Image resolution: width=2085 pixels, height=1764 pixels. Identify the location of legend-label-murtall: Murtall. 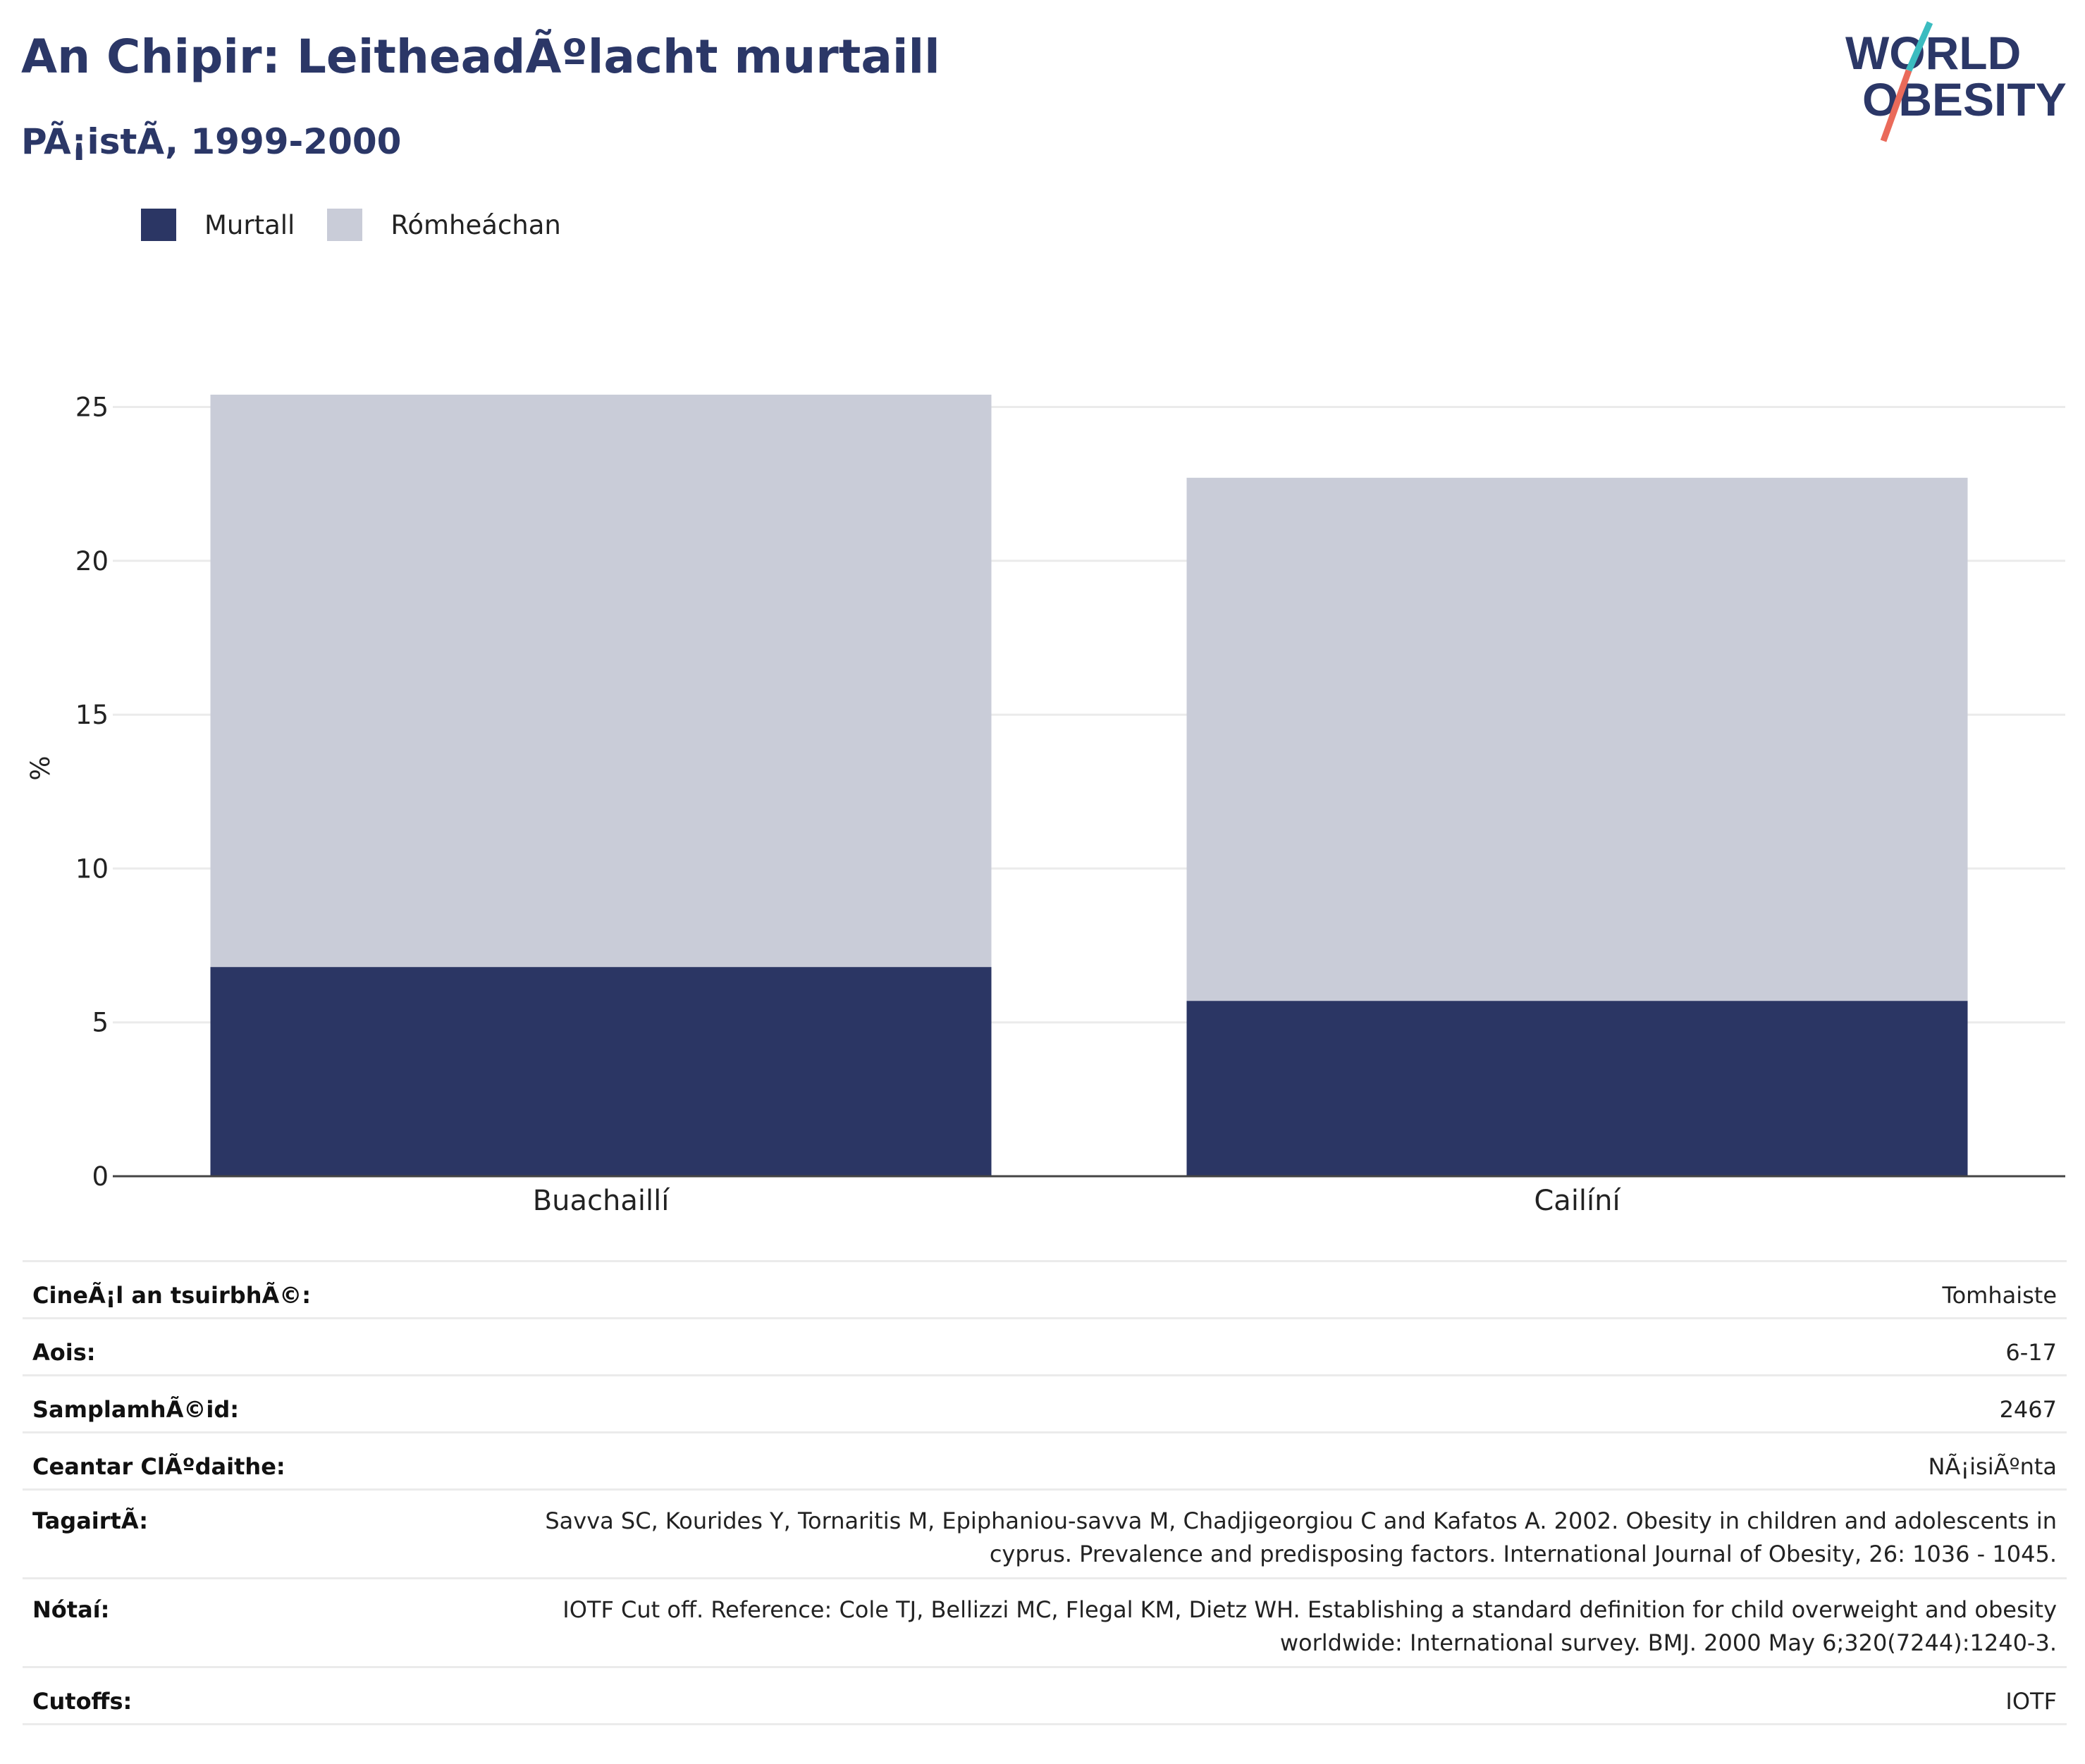
(249, 224).